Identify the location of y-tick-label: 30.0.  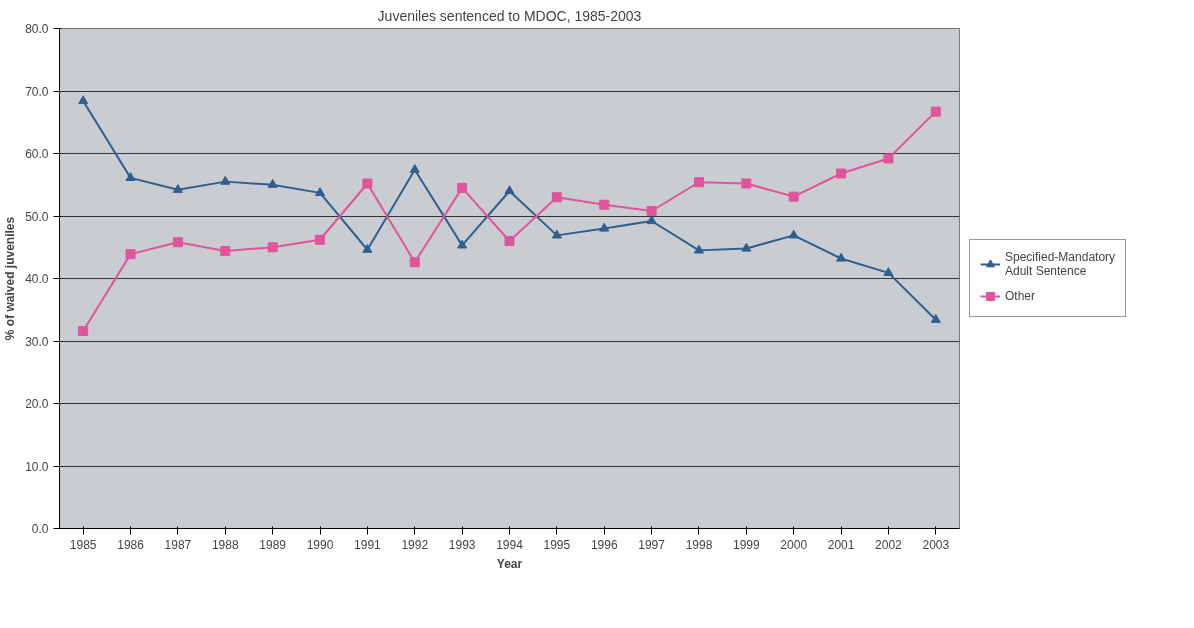
(37, 341).